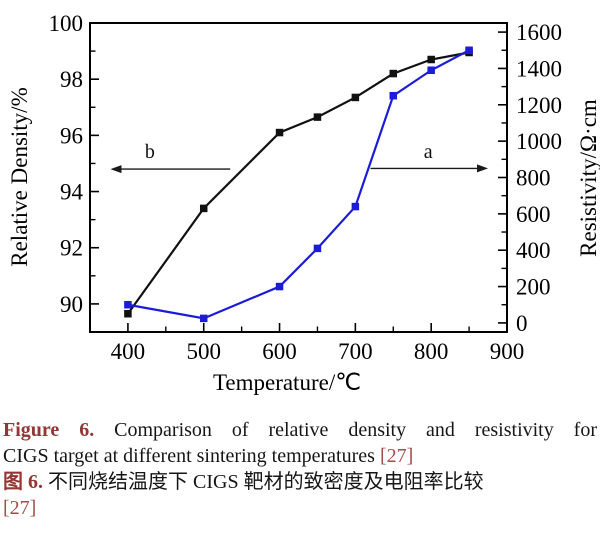 This screenshot has height=539, width=600. Describe the element at coordinates (116, 169) in the screenshot. I see `annotation-arrow-head-b` at that location.